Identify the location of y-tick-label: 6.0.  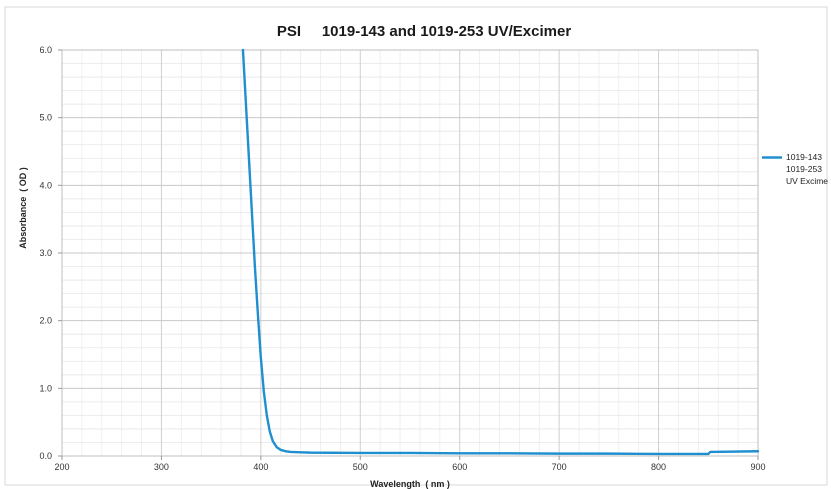
(45, 50).